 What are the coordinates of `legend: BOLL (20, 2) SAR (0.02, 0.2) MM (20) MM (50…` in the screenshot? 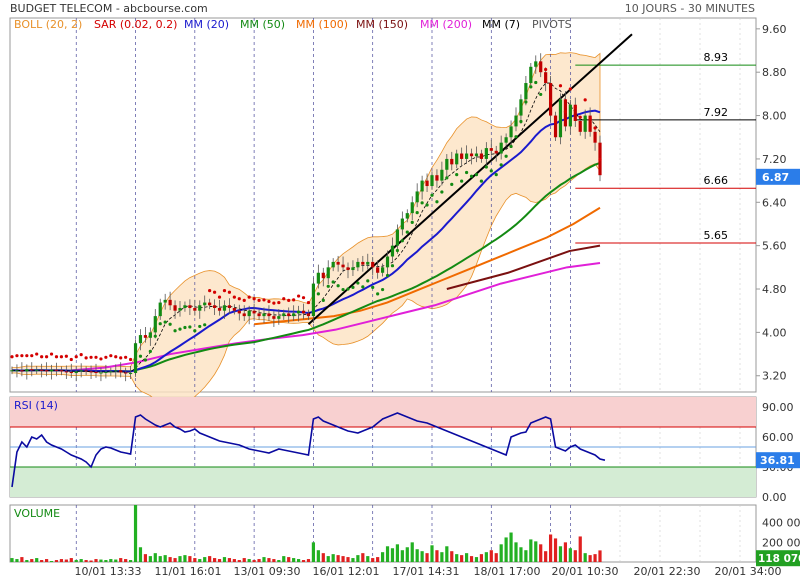 It's located at (293, 24).